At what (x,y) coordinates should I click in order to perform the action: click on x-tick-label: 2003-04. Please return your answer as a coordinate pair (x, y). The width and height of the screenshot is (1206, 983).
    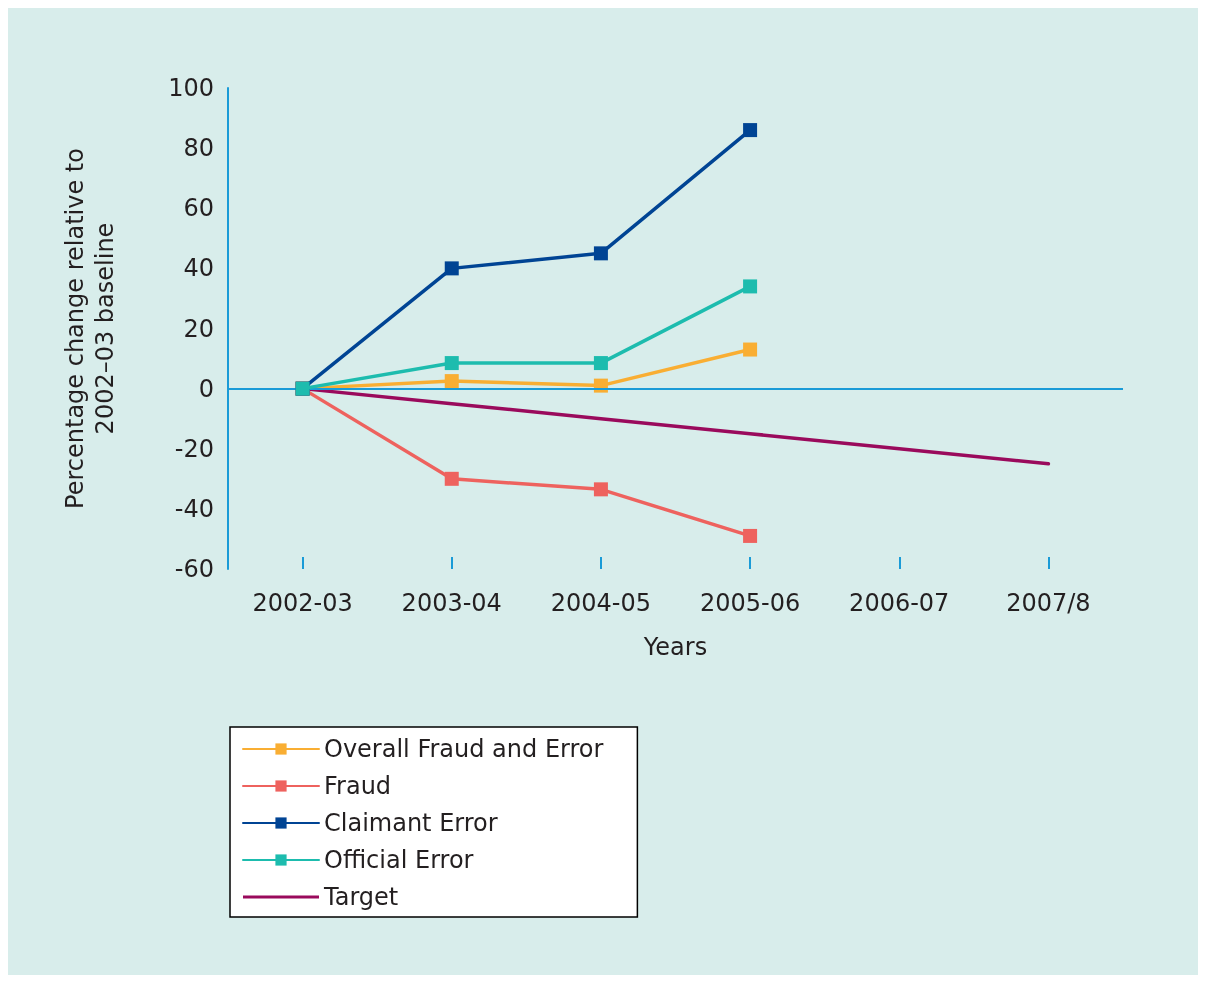
    Looking at the image, I should click on (451, 603).